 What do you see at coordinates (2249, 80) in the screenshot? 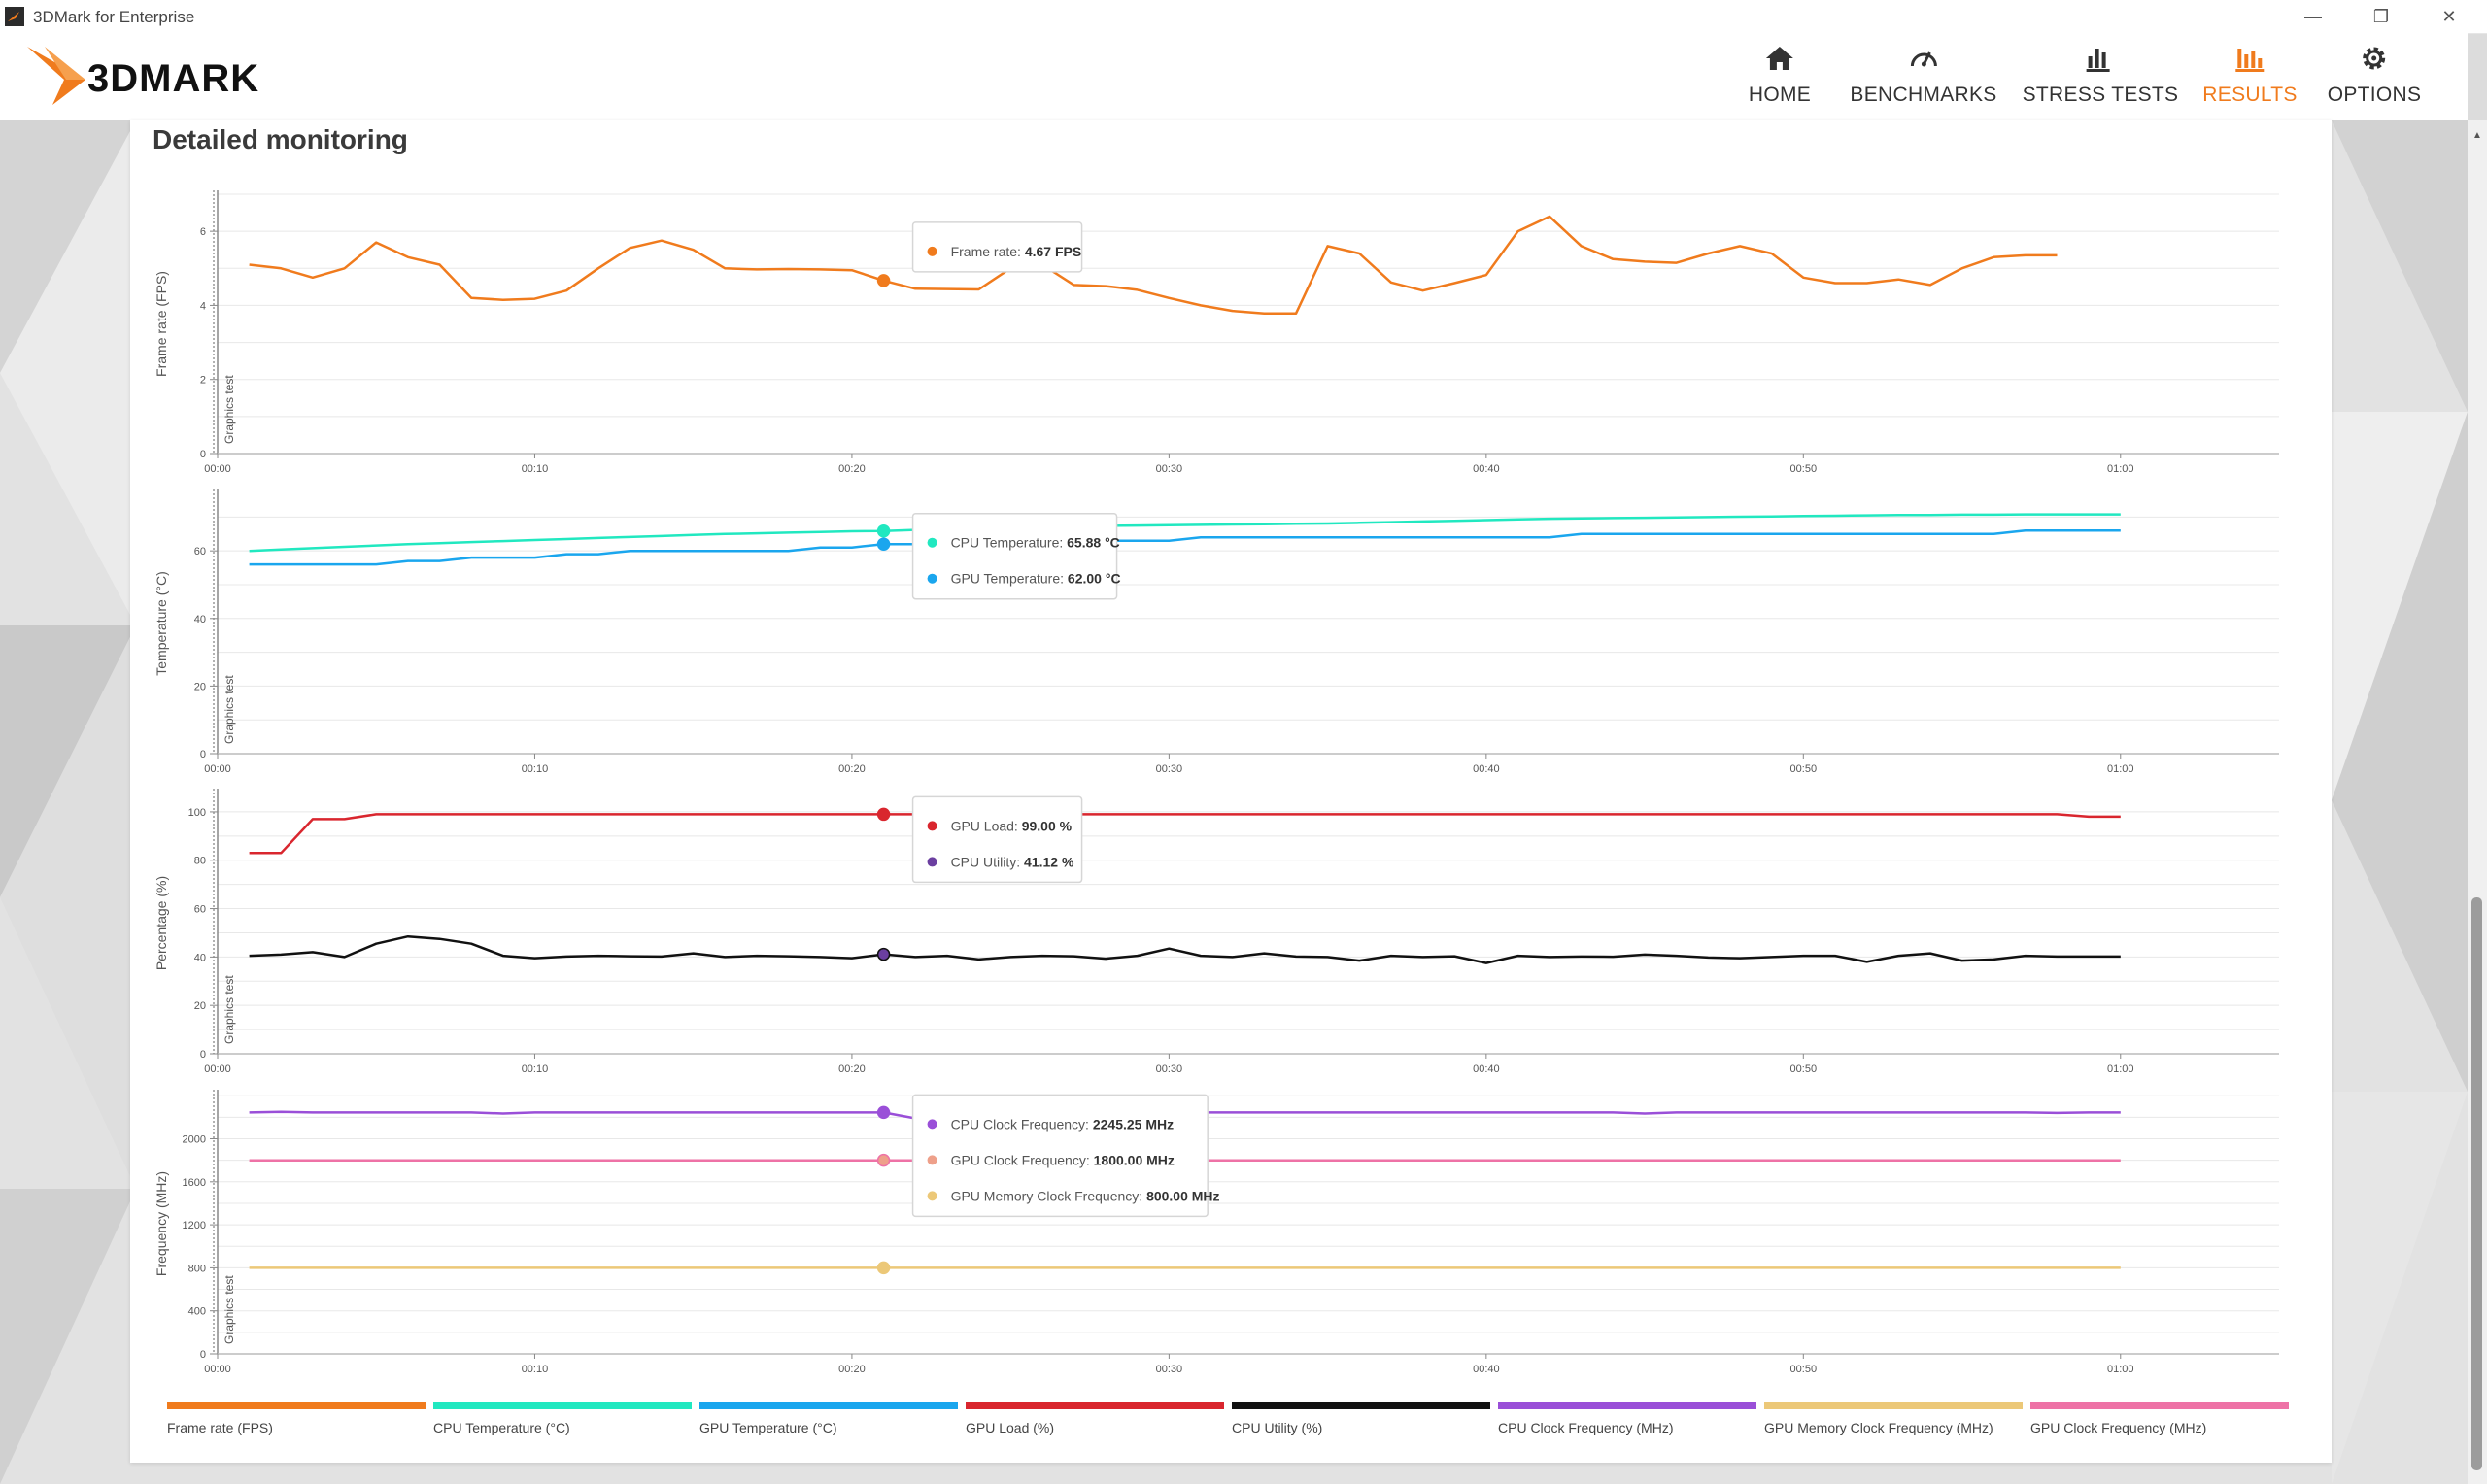
I see `nav-results: RESULTS` at bounding box center [2249, 80].